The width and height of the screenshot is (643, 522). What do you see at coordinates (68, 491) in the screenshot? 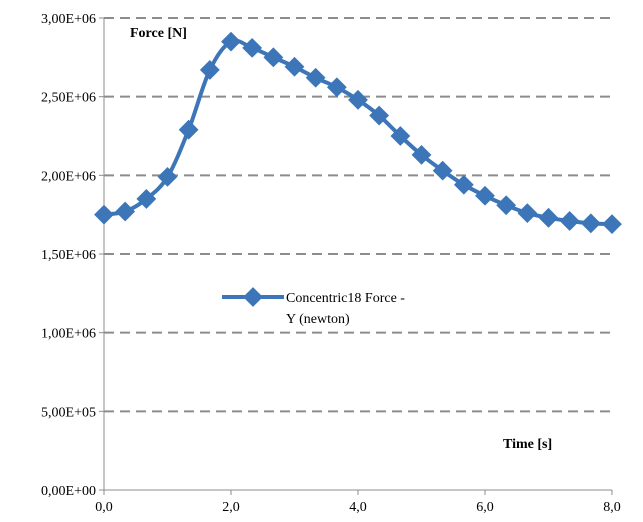
I see `y-tick-label: 0,00E+00` at bounding box center [68, 491].